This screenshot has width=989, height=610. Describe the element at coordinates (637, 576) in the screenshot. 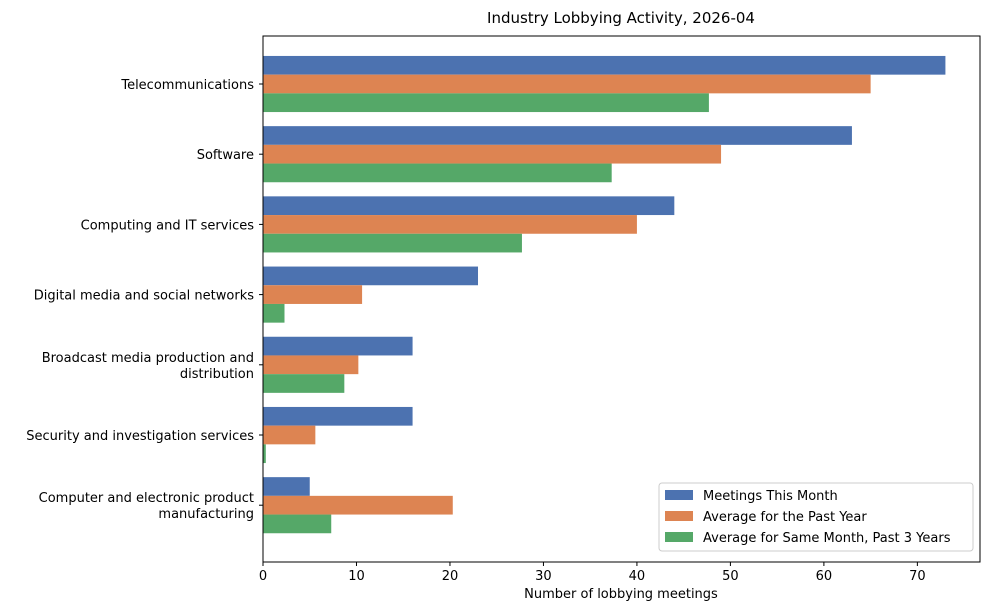

I see `x-tick-label: 40` at that location.